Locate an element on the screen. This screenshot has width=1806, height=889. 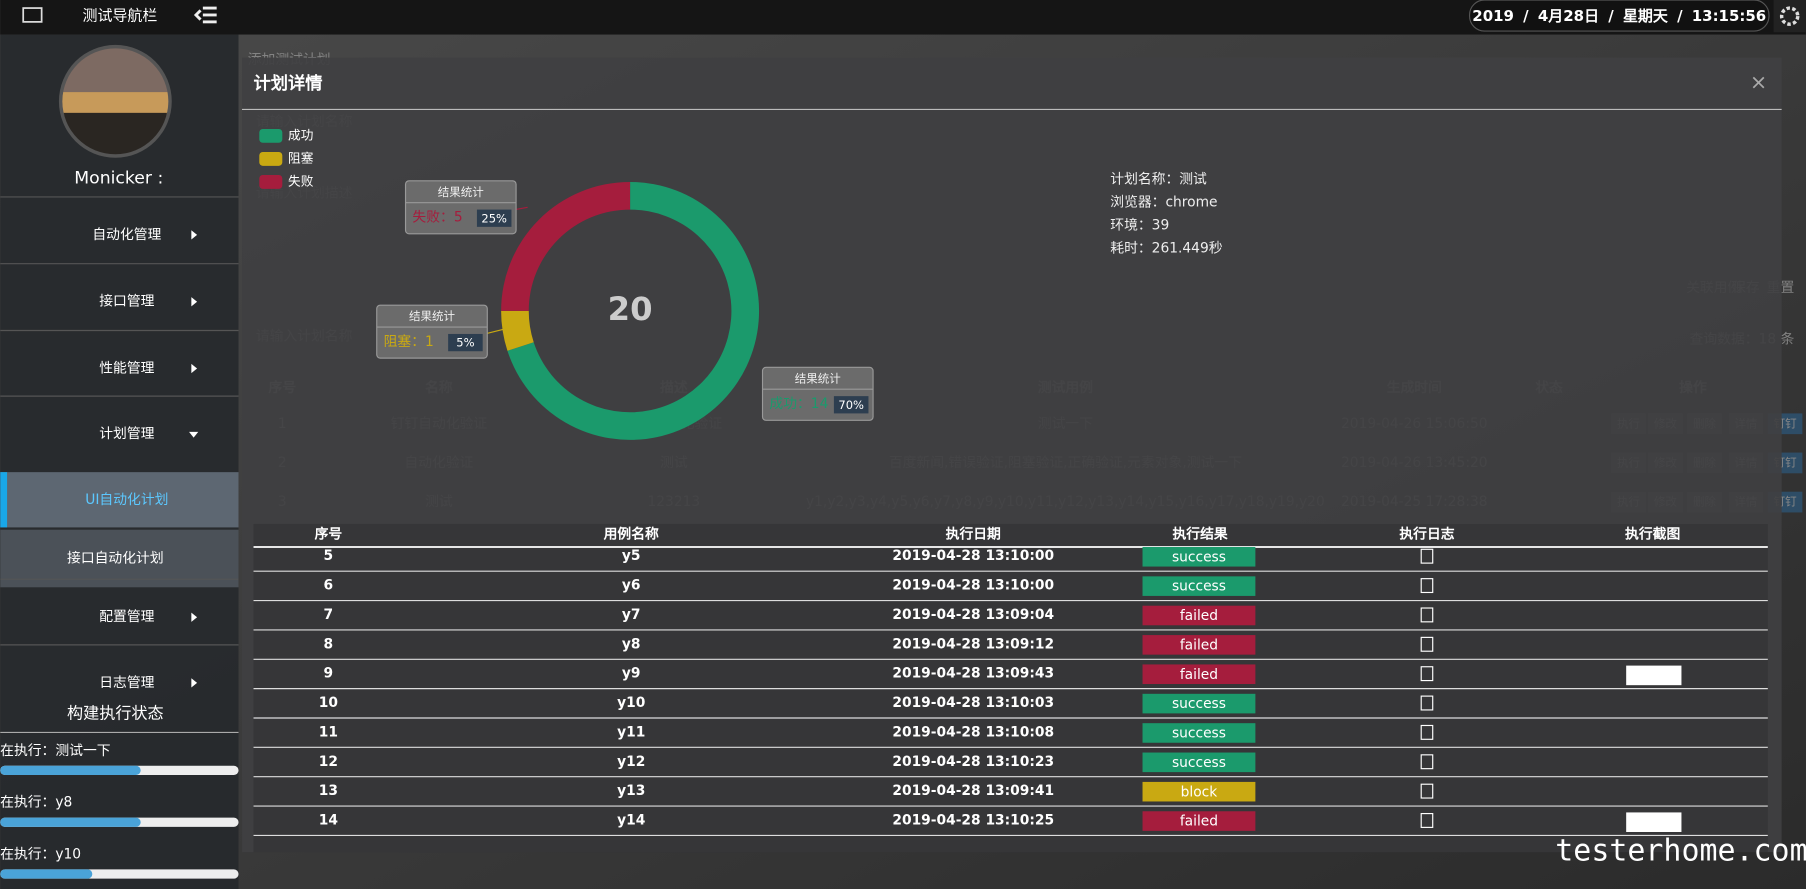
tooltip-value: 阻塞：1 is located at coordinates (409, 341).